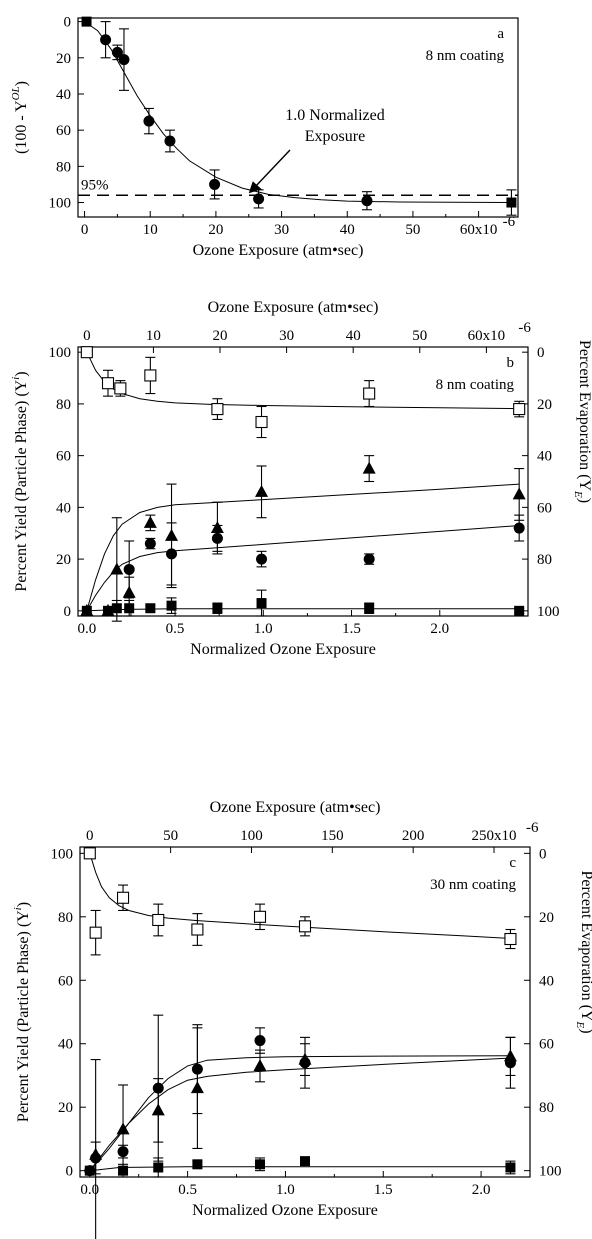 The image size is (592, 1239). I want to click on top-x-tick-label: 50, so click(170, 836).